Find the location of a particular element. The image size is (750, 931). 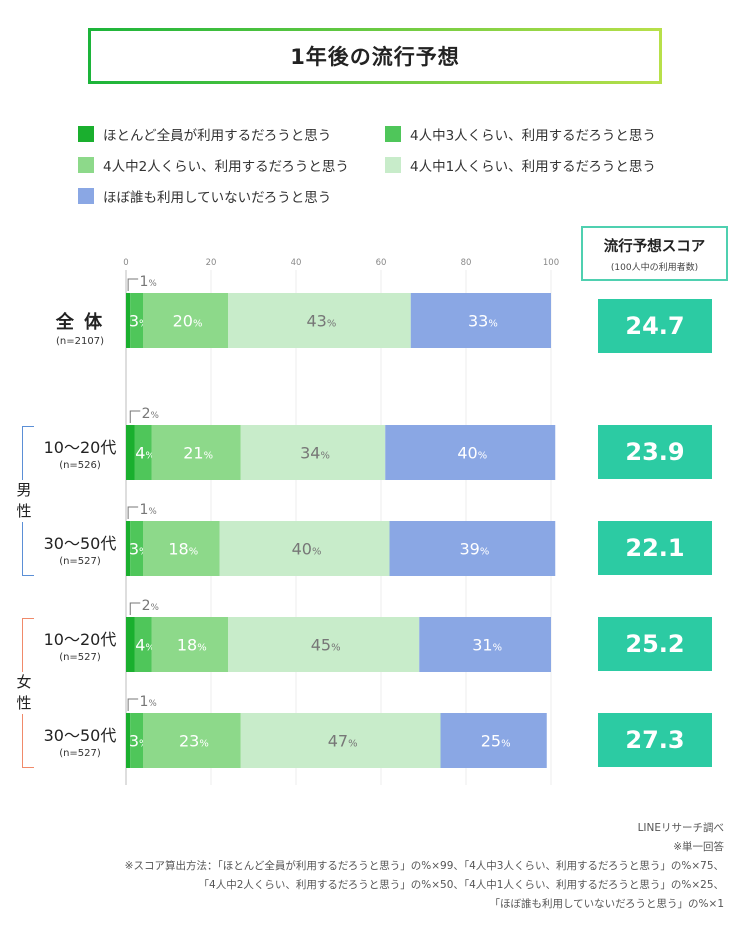

row-label-male-10-20: 10〜20代 (n=526) is located at coordinates (80, 452).